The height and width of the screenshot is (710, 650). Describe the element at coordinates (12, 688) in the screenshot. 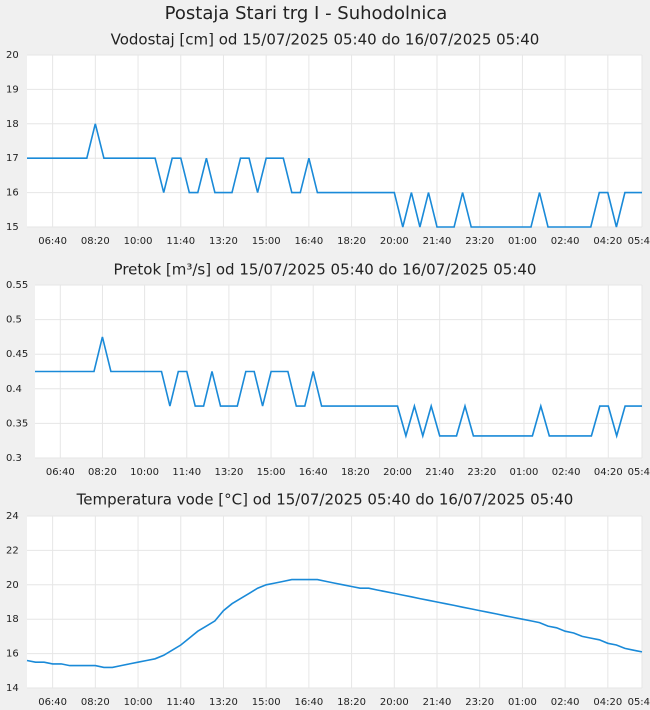

I see `y-tick-label: 14` at that location.